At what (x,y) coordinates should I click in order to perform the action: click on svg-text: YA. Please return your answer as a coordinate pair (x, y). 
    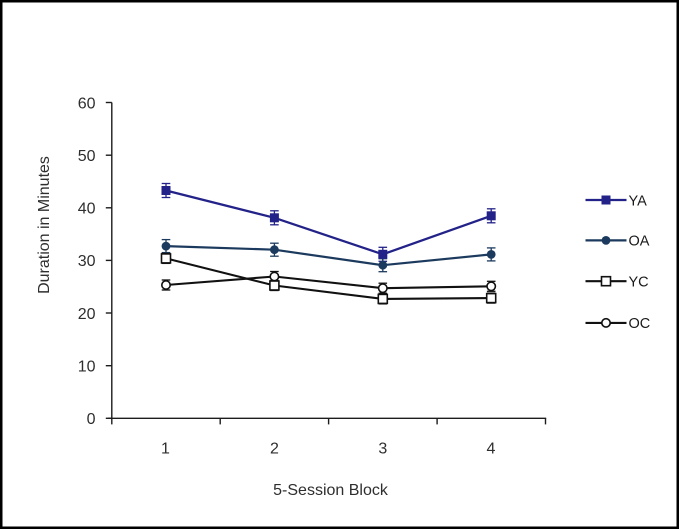
    Looking at the image, I should click on (638, 201).